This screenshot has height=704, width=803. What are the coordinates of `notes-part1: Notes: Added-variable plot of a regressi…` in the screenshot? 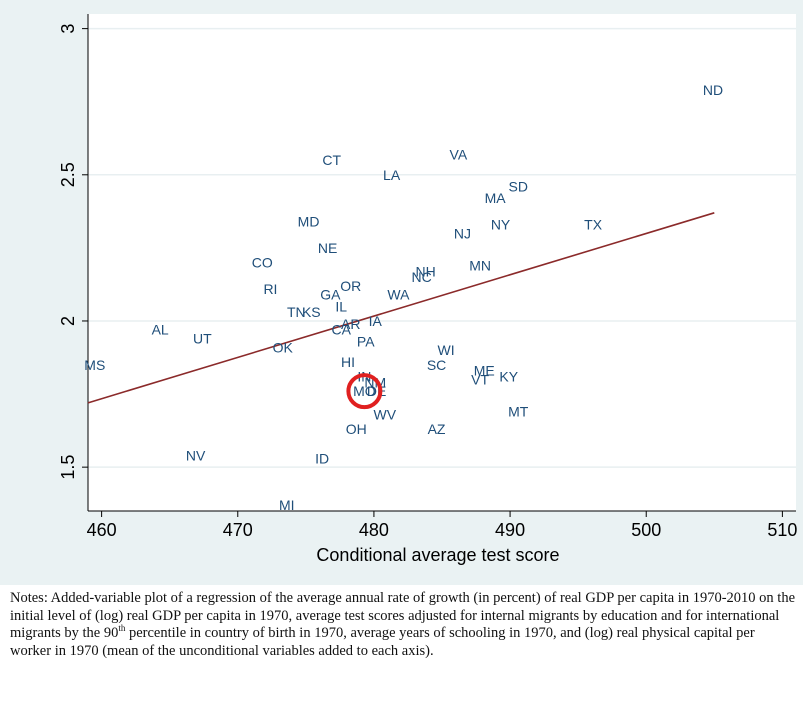 It's located at (403, 615).